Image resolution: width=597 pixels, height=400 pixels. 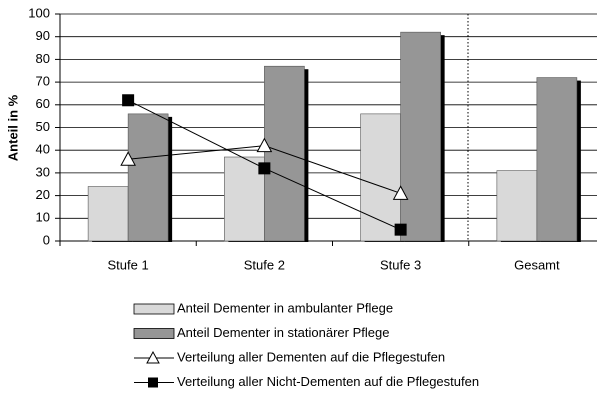 What do you see at coordinates (43, 35) in the screenshot?
I see `y-tick-label: 90` at bounding box center [43, 35].